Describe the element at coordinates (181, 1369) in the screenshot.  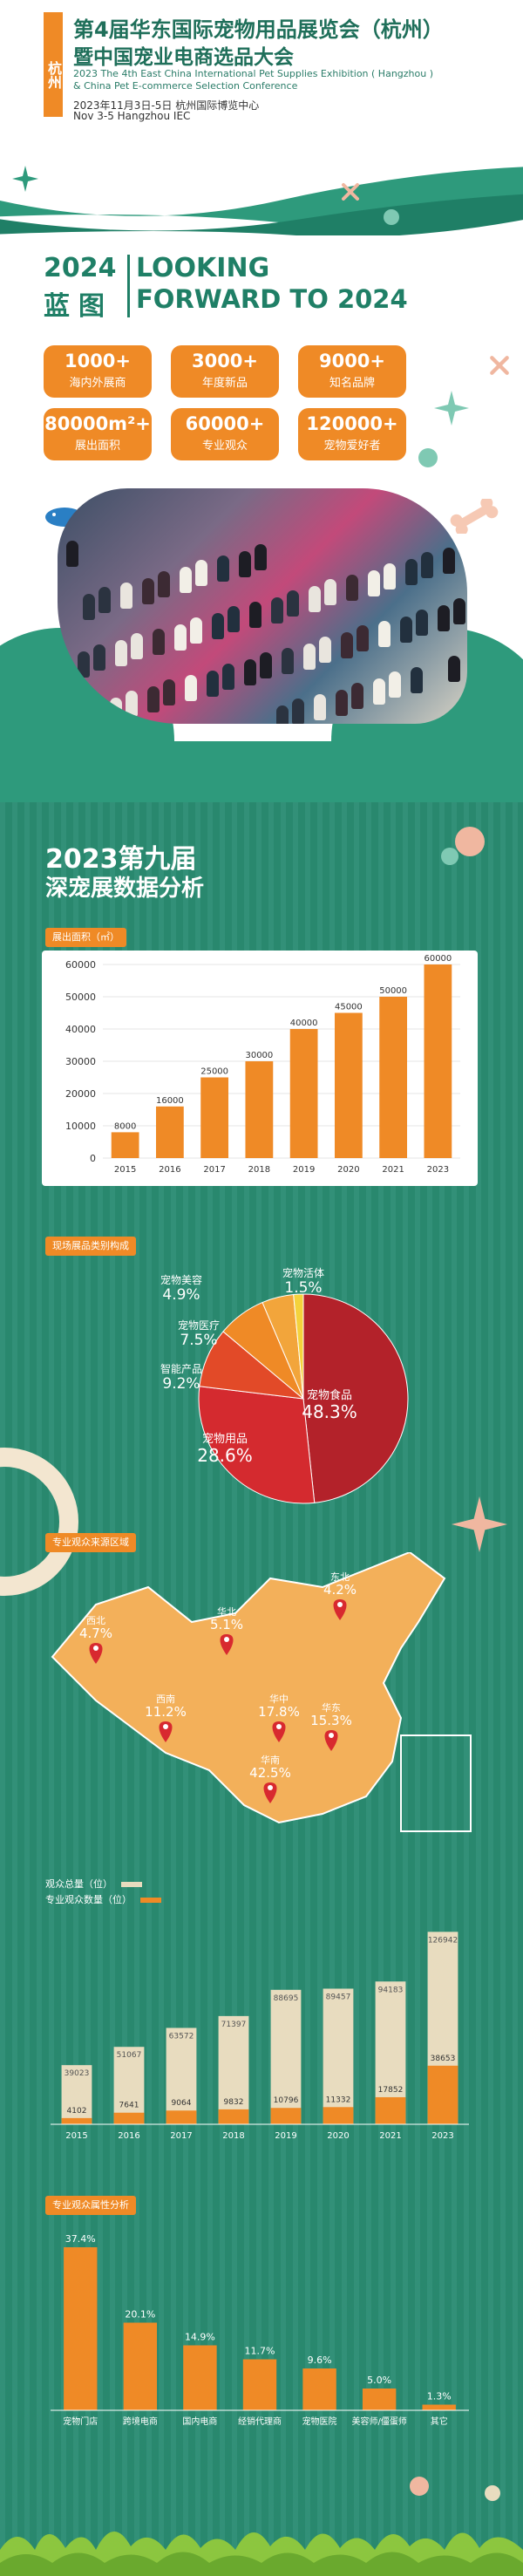
I see `slice-label: 智能产品` at that location.